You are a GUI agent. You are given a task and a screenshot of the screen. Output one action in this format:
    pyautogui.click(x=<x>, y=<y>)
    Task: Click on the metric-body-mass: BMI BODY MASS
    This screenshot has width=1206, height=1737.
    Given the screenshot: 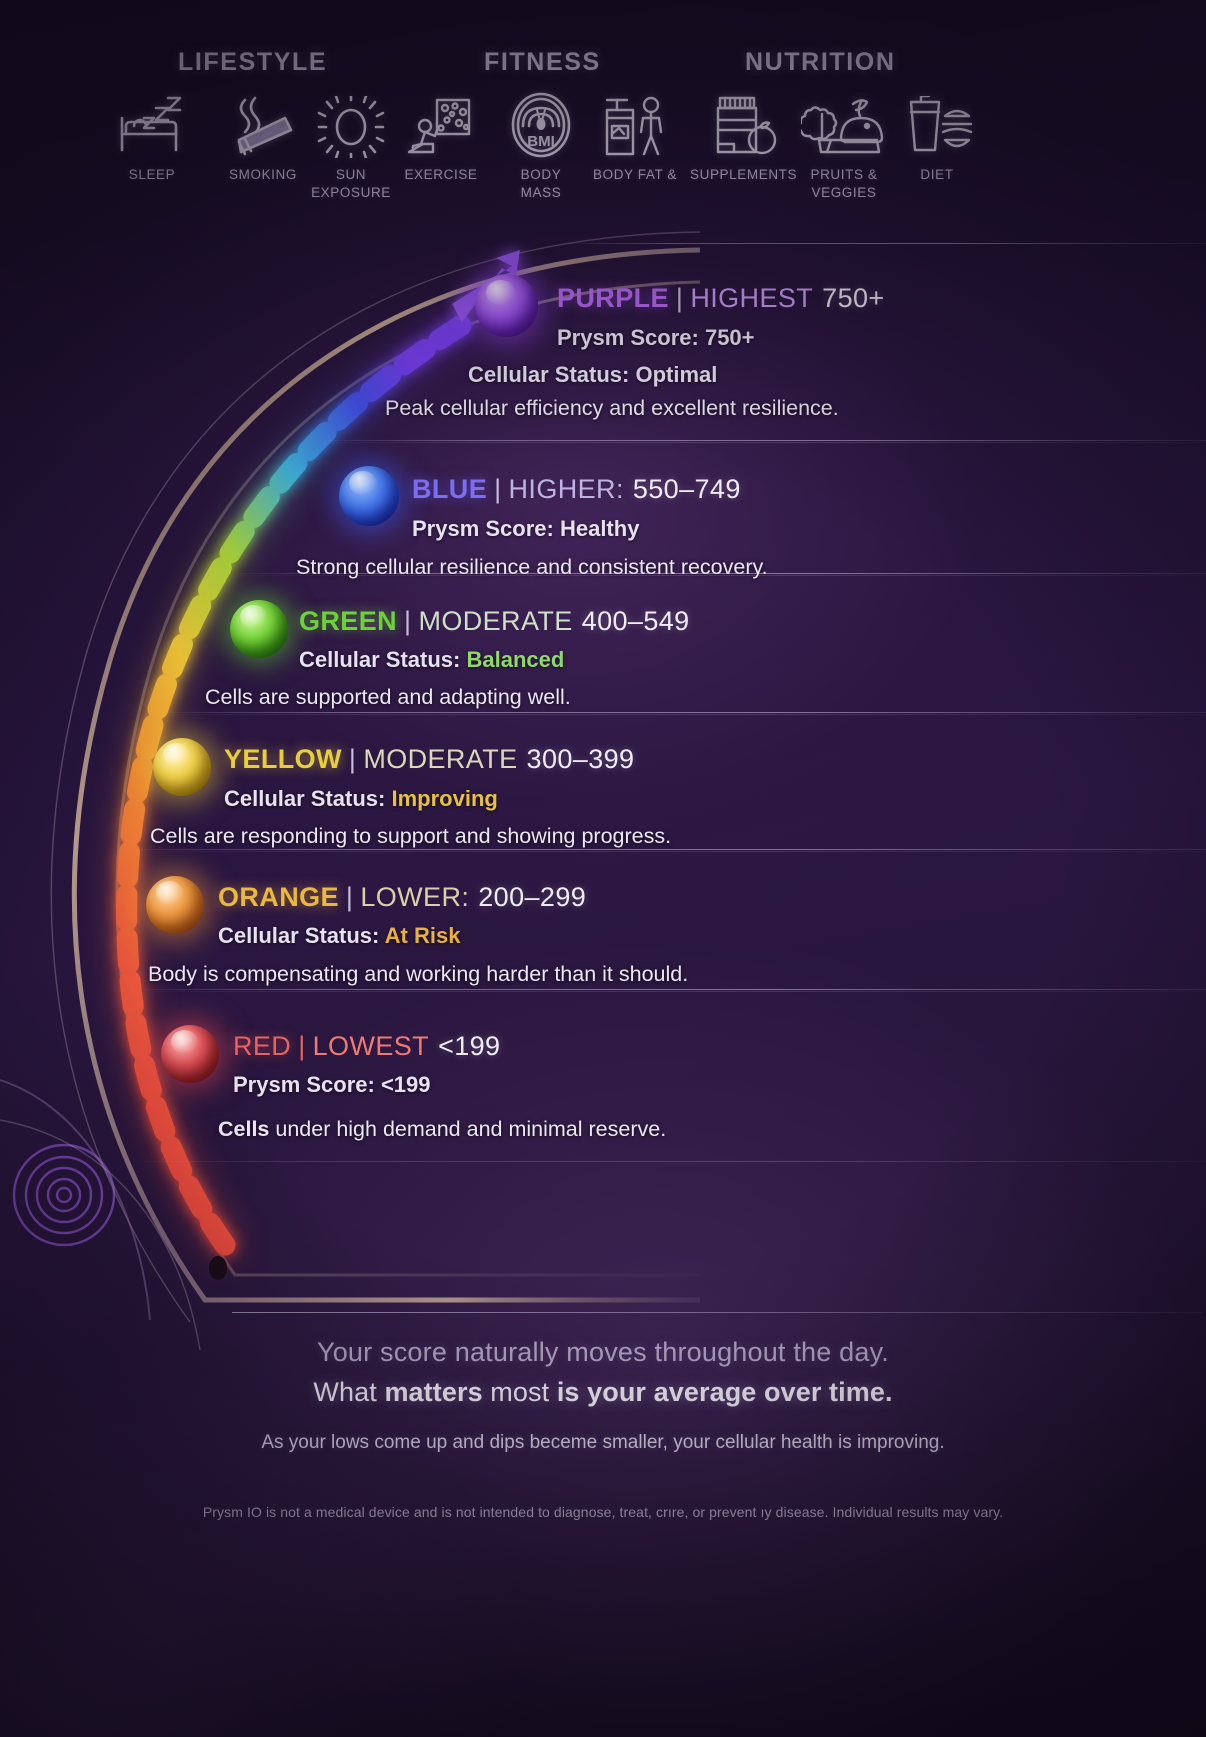 What is the action you would take?
    pyautogui.click(x=541, y=147)
    